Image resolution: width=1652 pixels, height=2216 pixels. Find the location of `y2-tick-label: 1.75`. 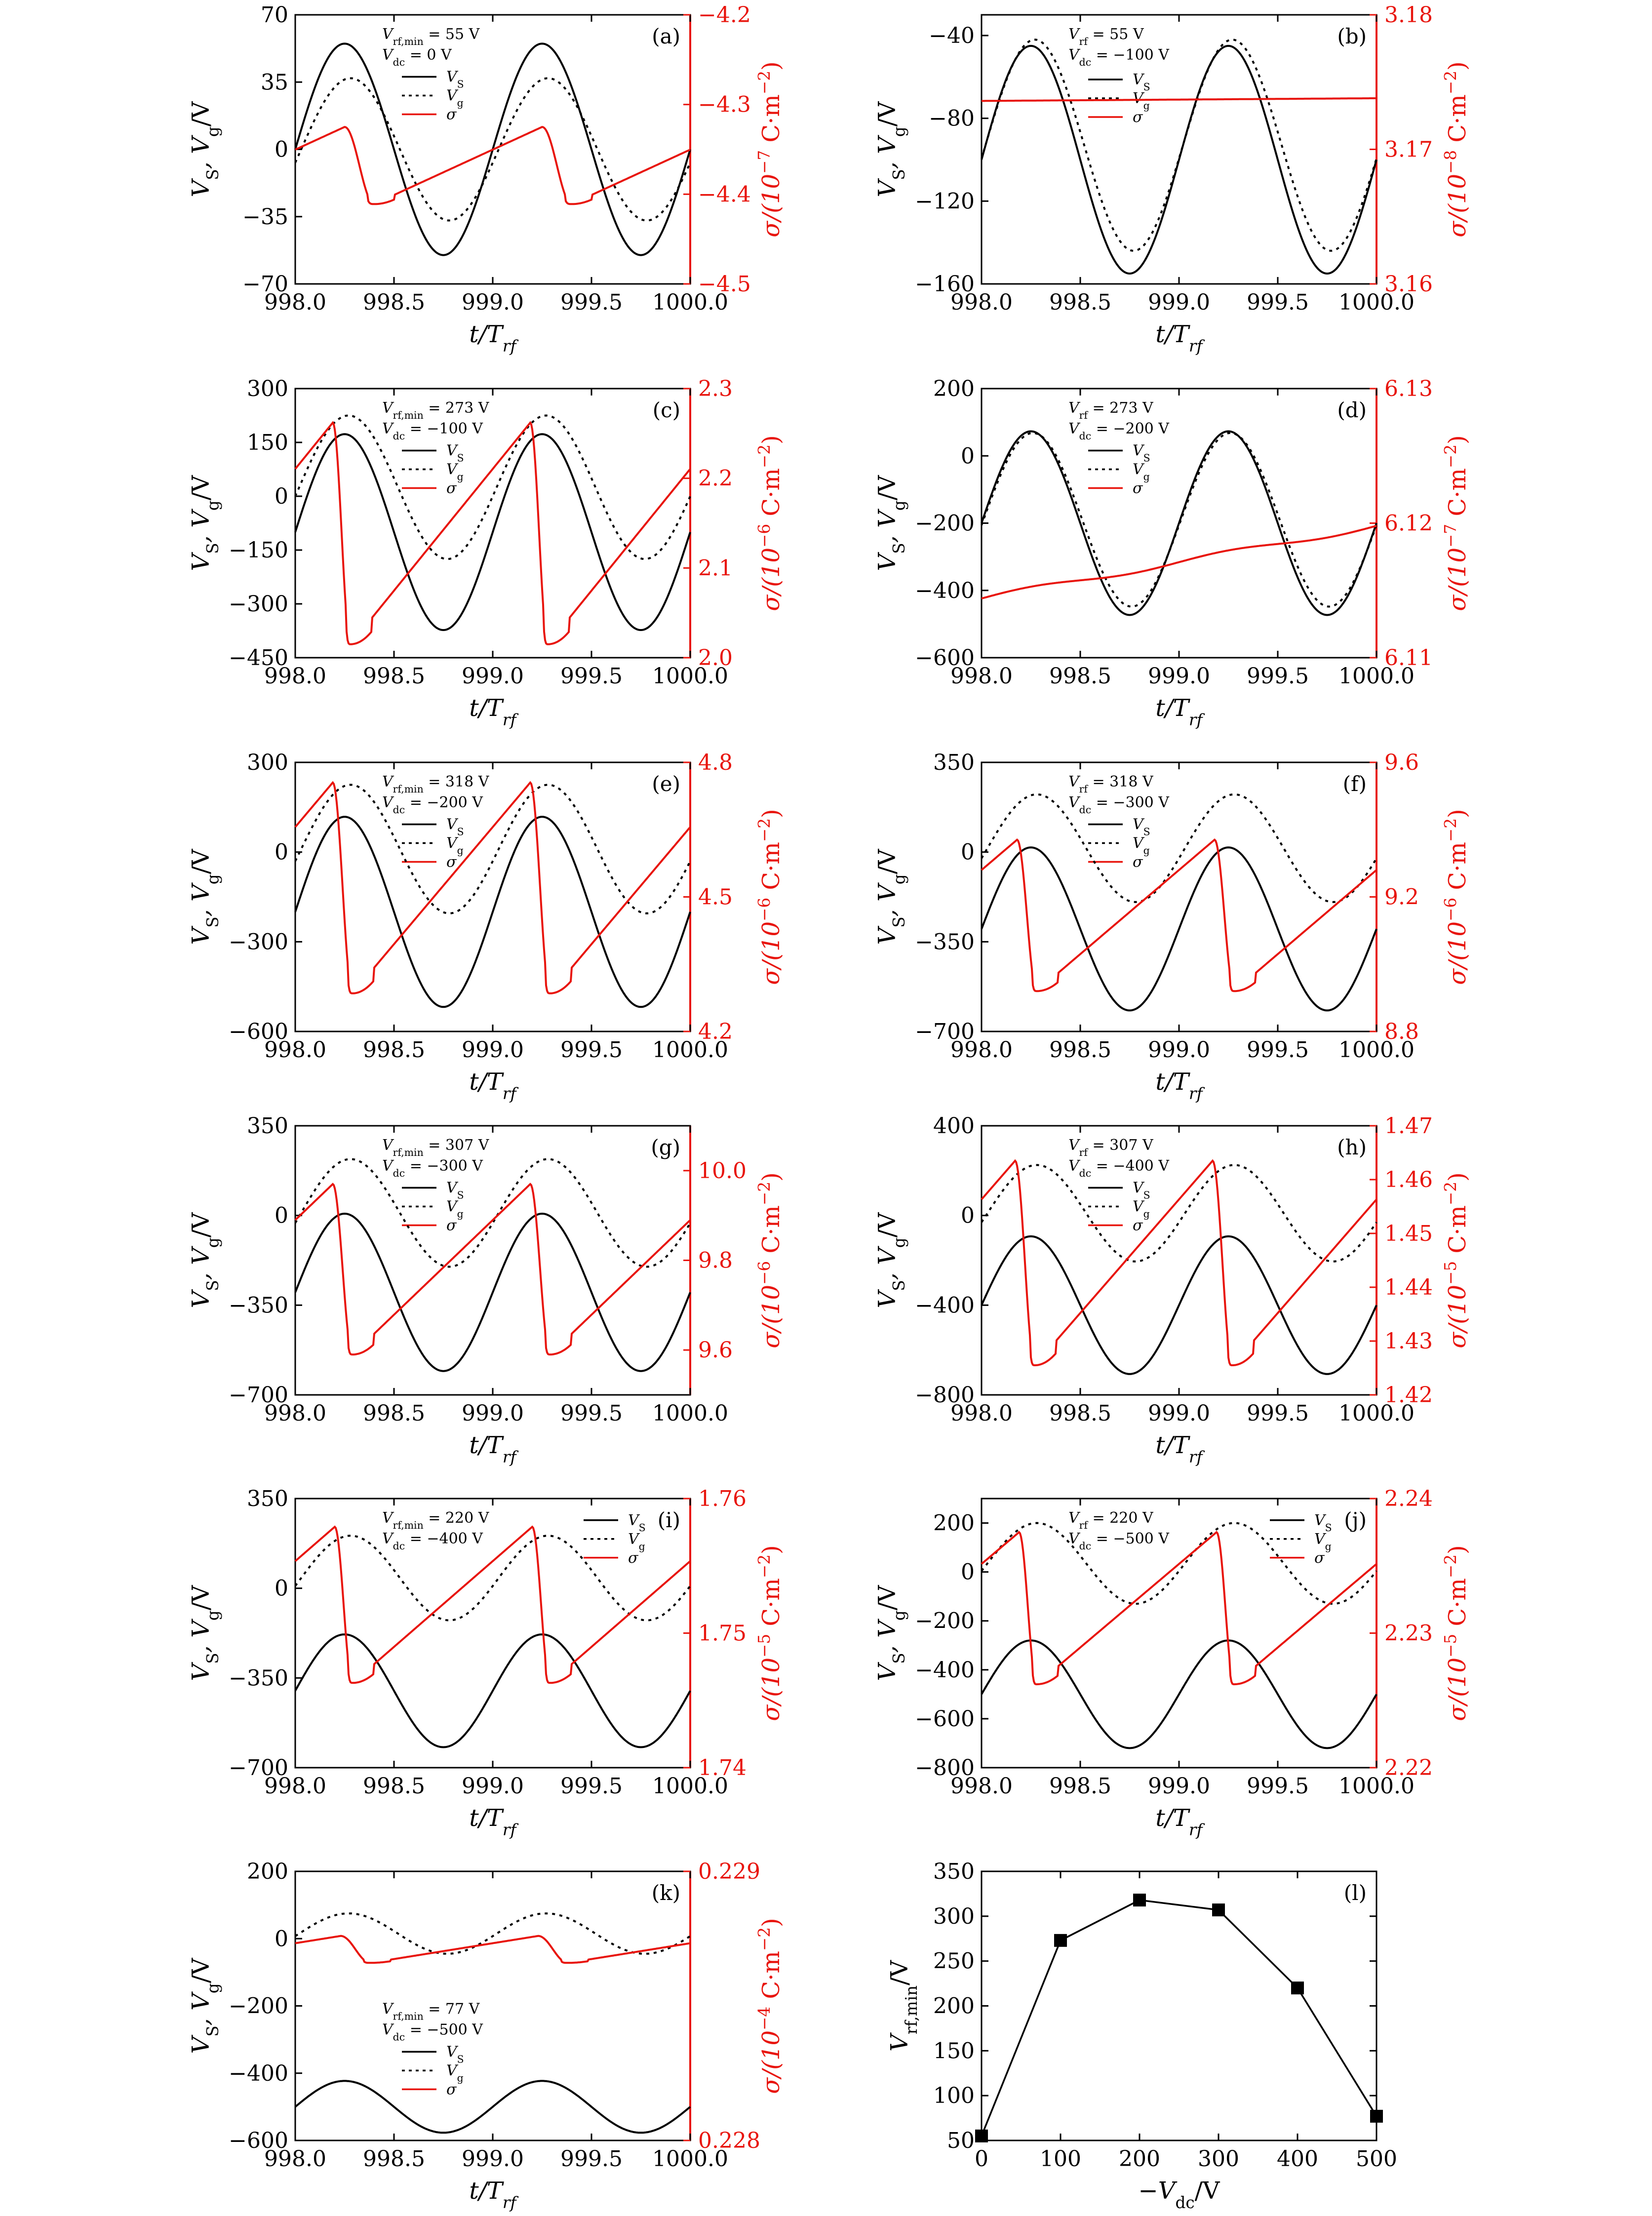

y2-tick-label: 1.75 is located at coordinates (722, 1633).